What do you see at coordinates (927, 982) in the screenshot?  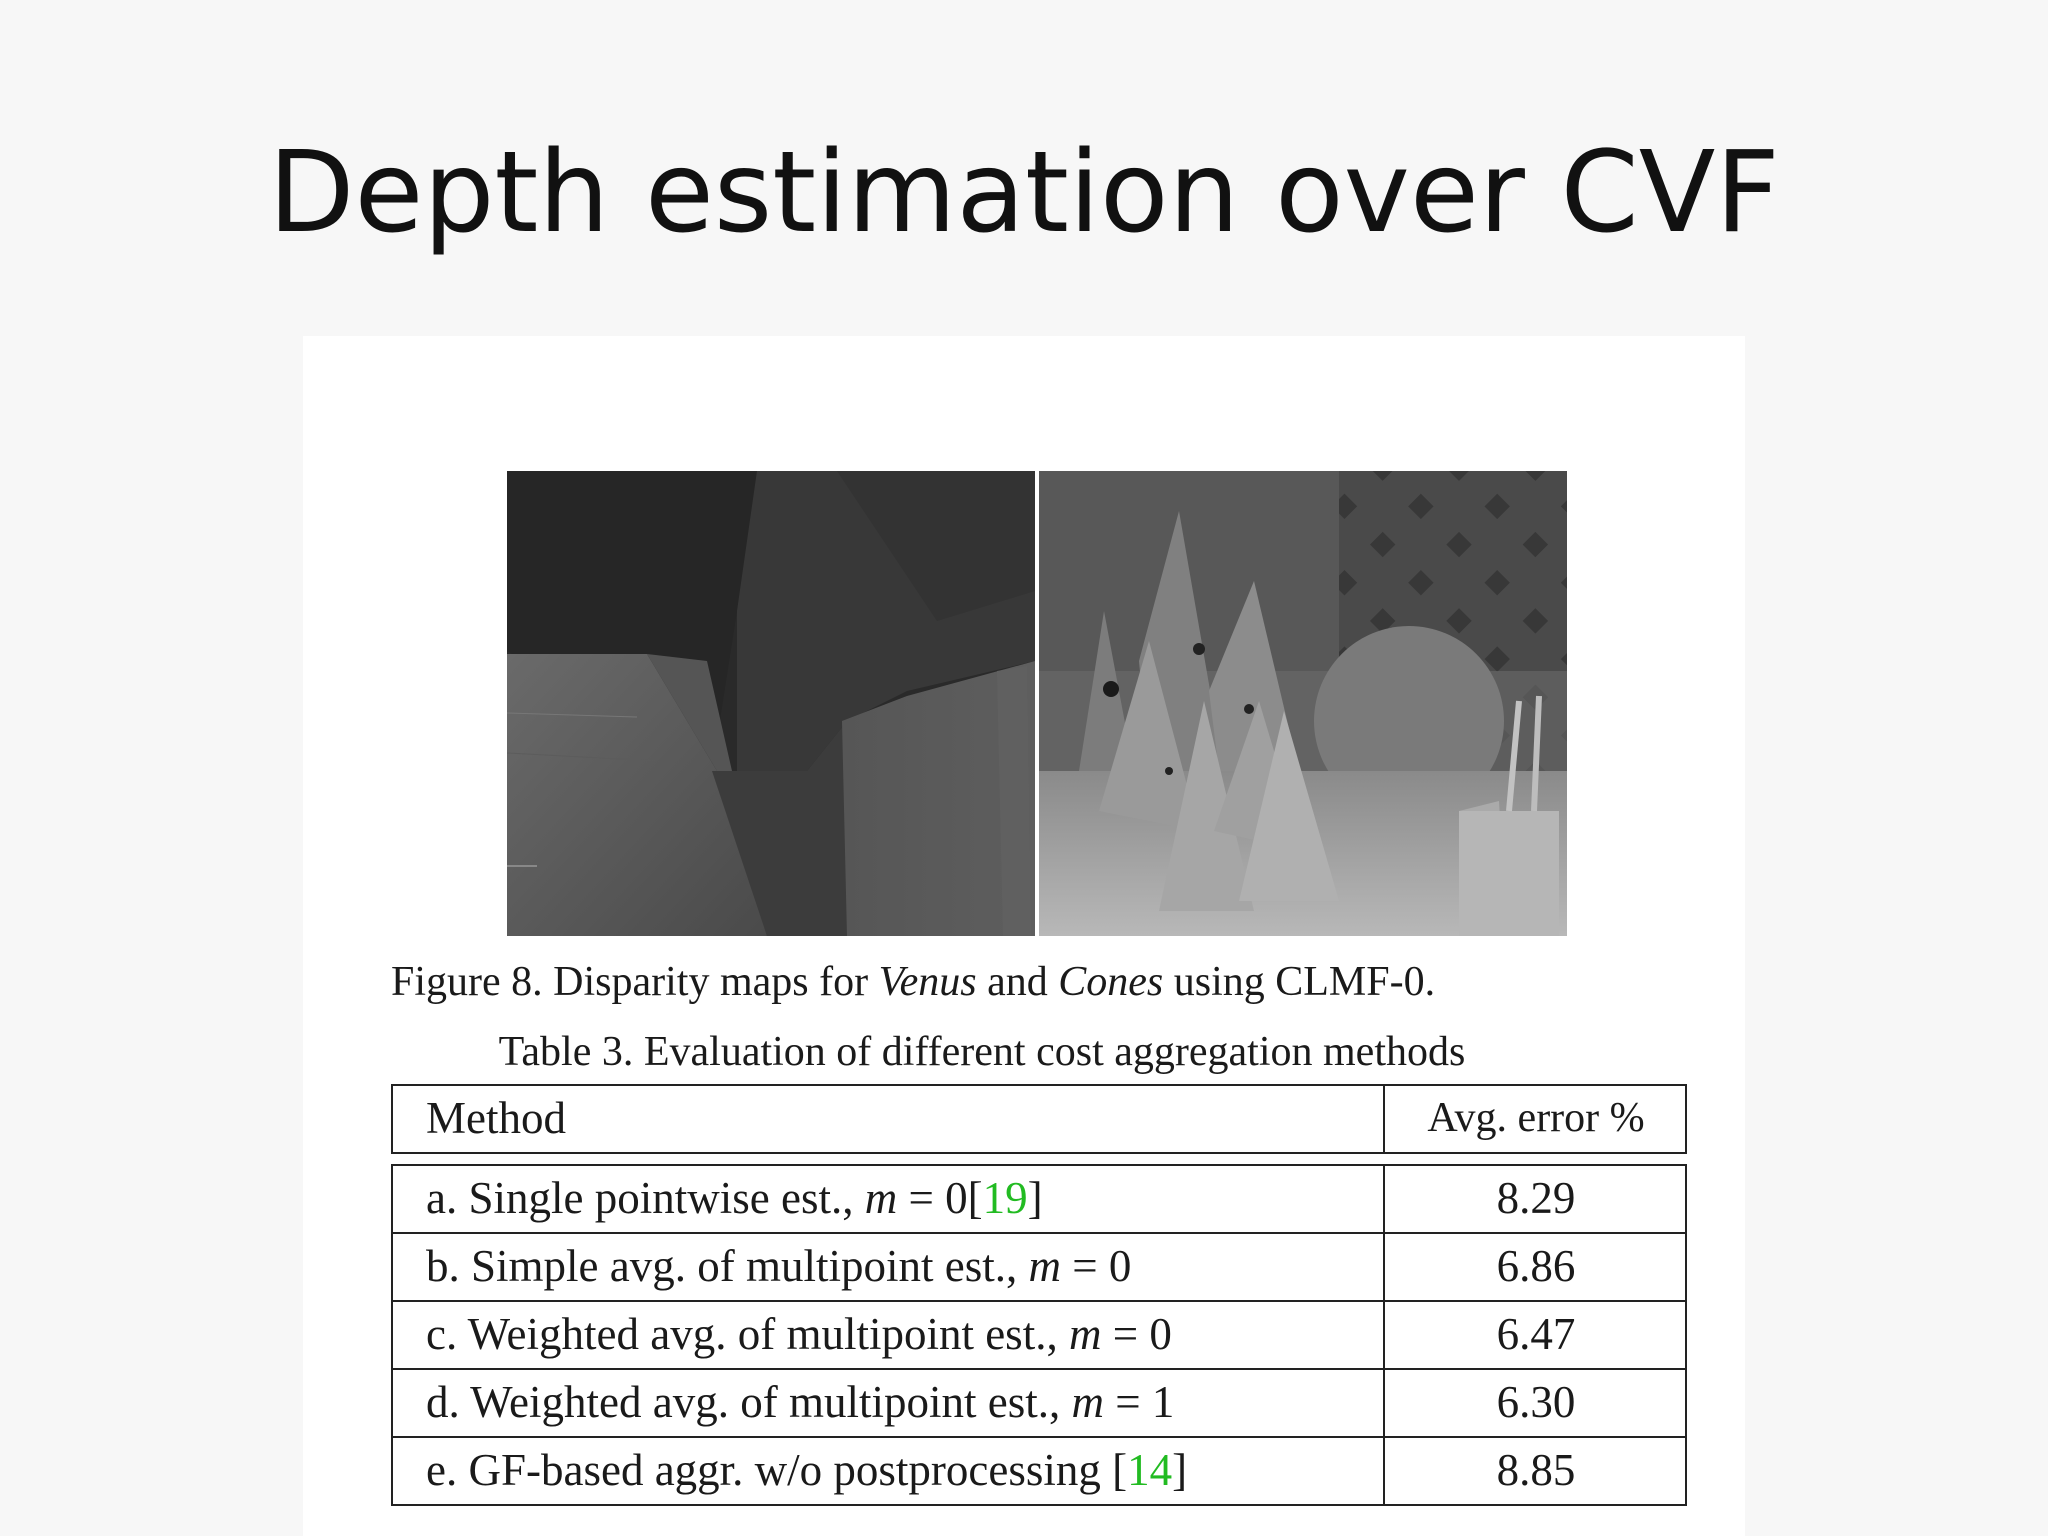 I see `figure-caption-venus: Venus` at bounding box center [927, 982].